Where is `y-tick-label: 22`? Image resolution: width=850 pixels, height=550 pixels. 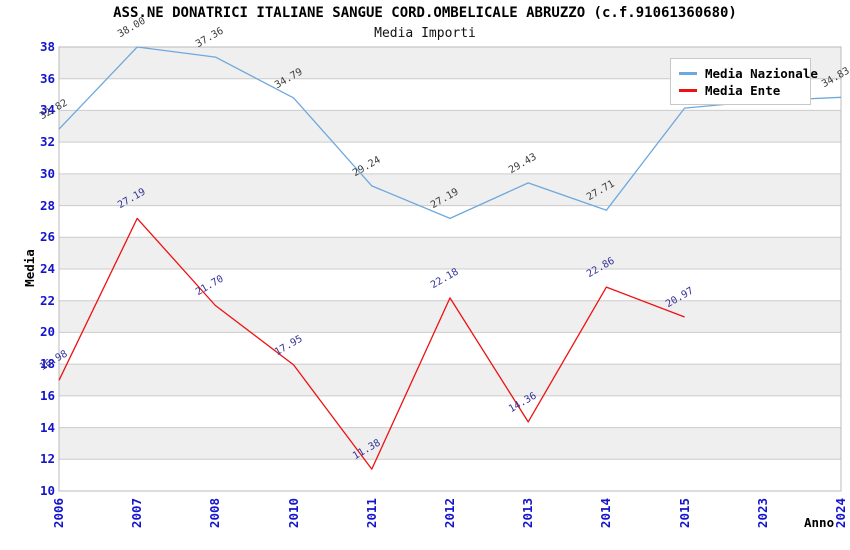 y-tick-label: 22 is located at coordinates (47, 300).